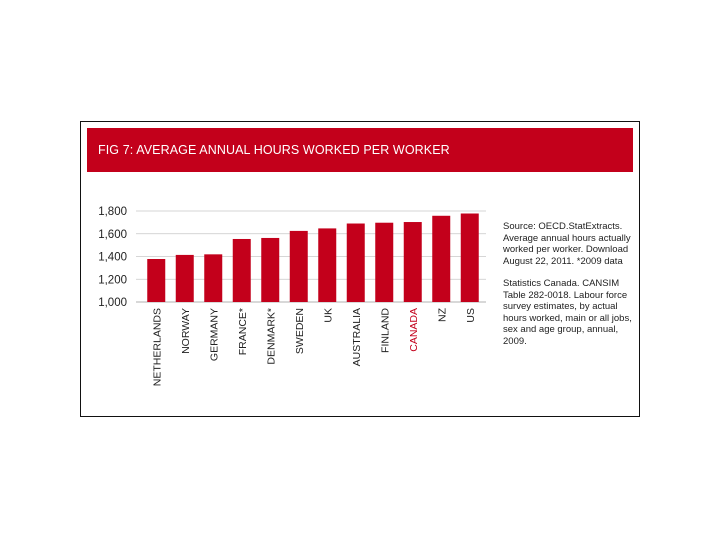 This screenshot has height=540, width=720. What do you see at coordinates (112, 280) in the screenshot?
I see `y-tick-label: 1,200` at bounding box center [112, 280].